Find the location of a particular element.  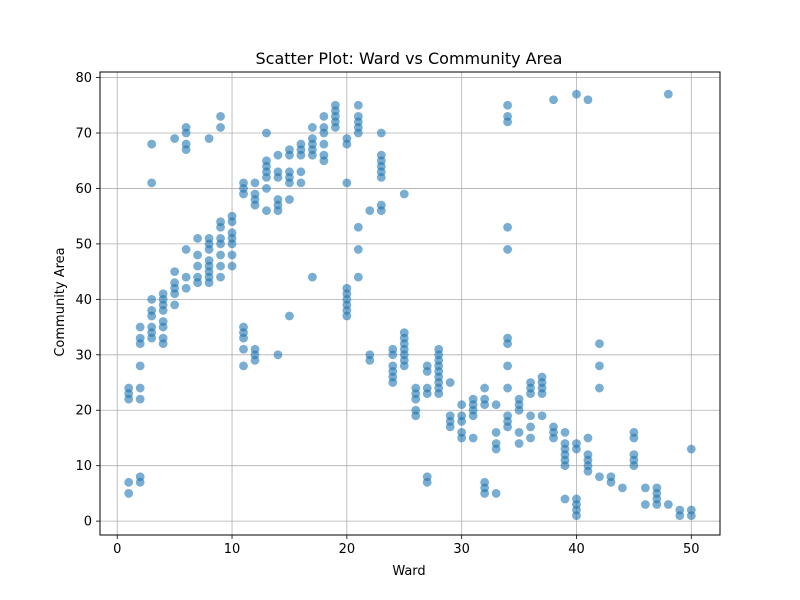

y-tick-label: 80 is located at coordinates (83, 78).